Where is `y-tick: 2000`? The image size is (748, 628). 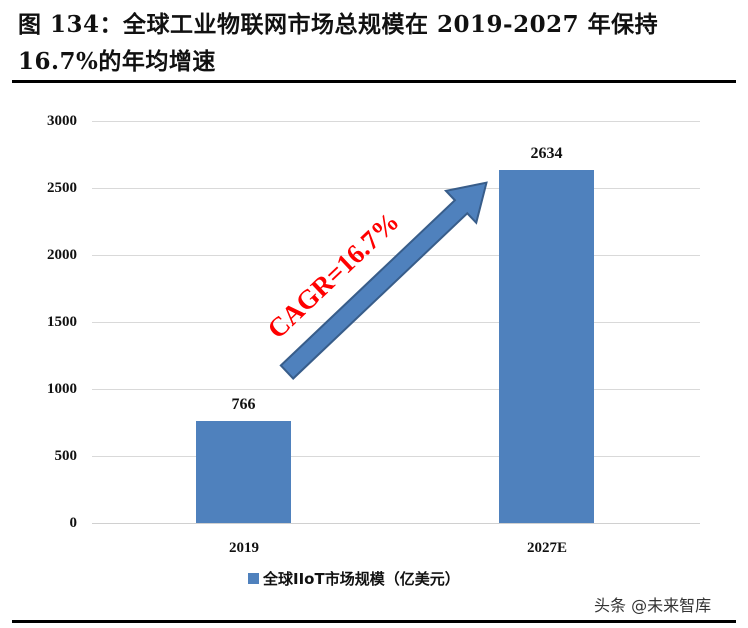 y-tick: 2000 is located at coordinates (62, 255).